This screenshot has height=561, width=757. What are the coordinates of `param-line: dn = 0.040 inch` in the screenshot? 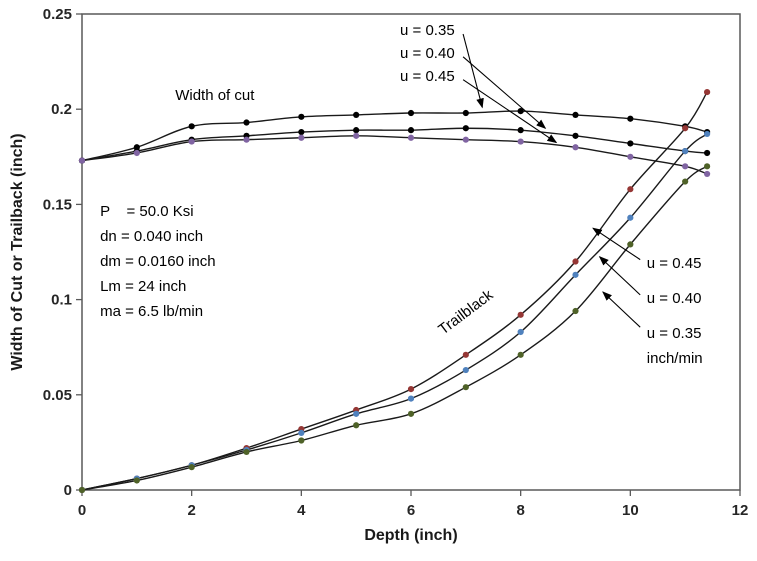 It's located at (151, 236).